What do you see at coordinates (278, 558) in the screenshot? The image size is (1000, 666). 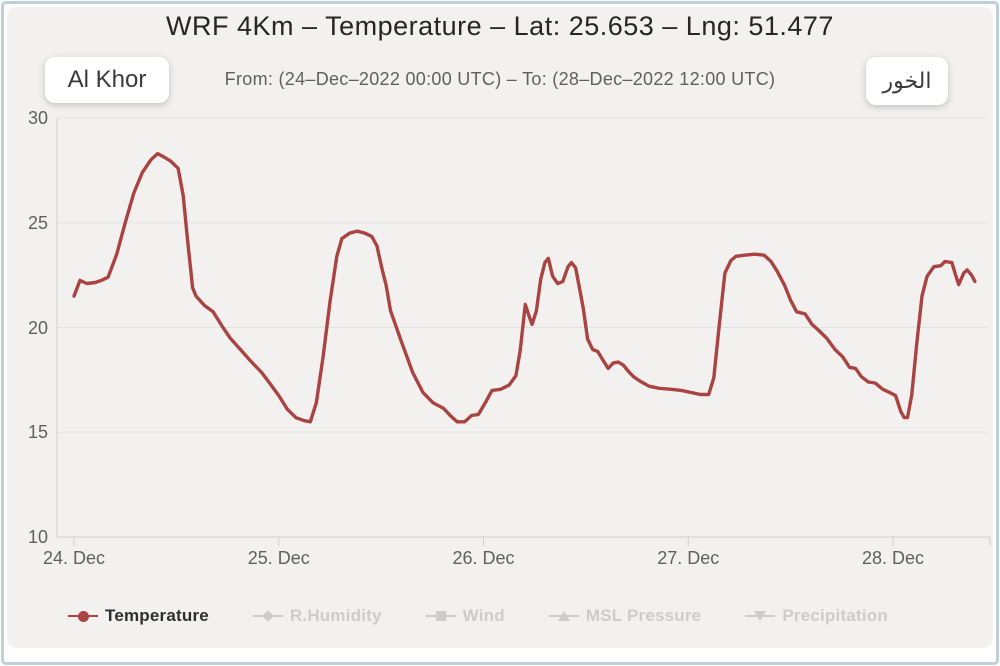 I see `x-axis-label: 25. Dec` at bounding box center [278, 558].